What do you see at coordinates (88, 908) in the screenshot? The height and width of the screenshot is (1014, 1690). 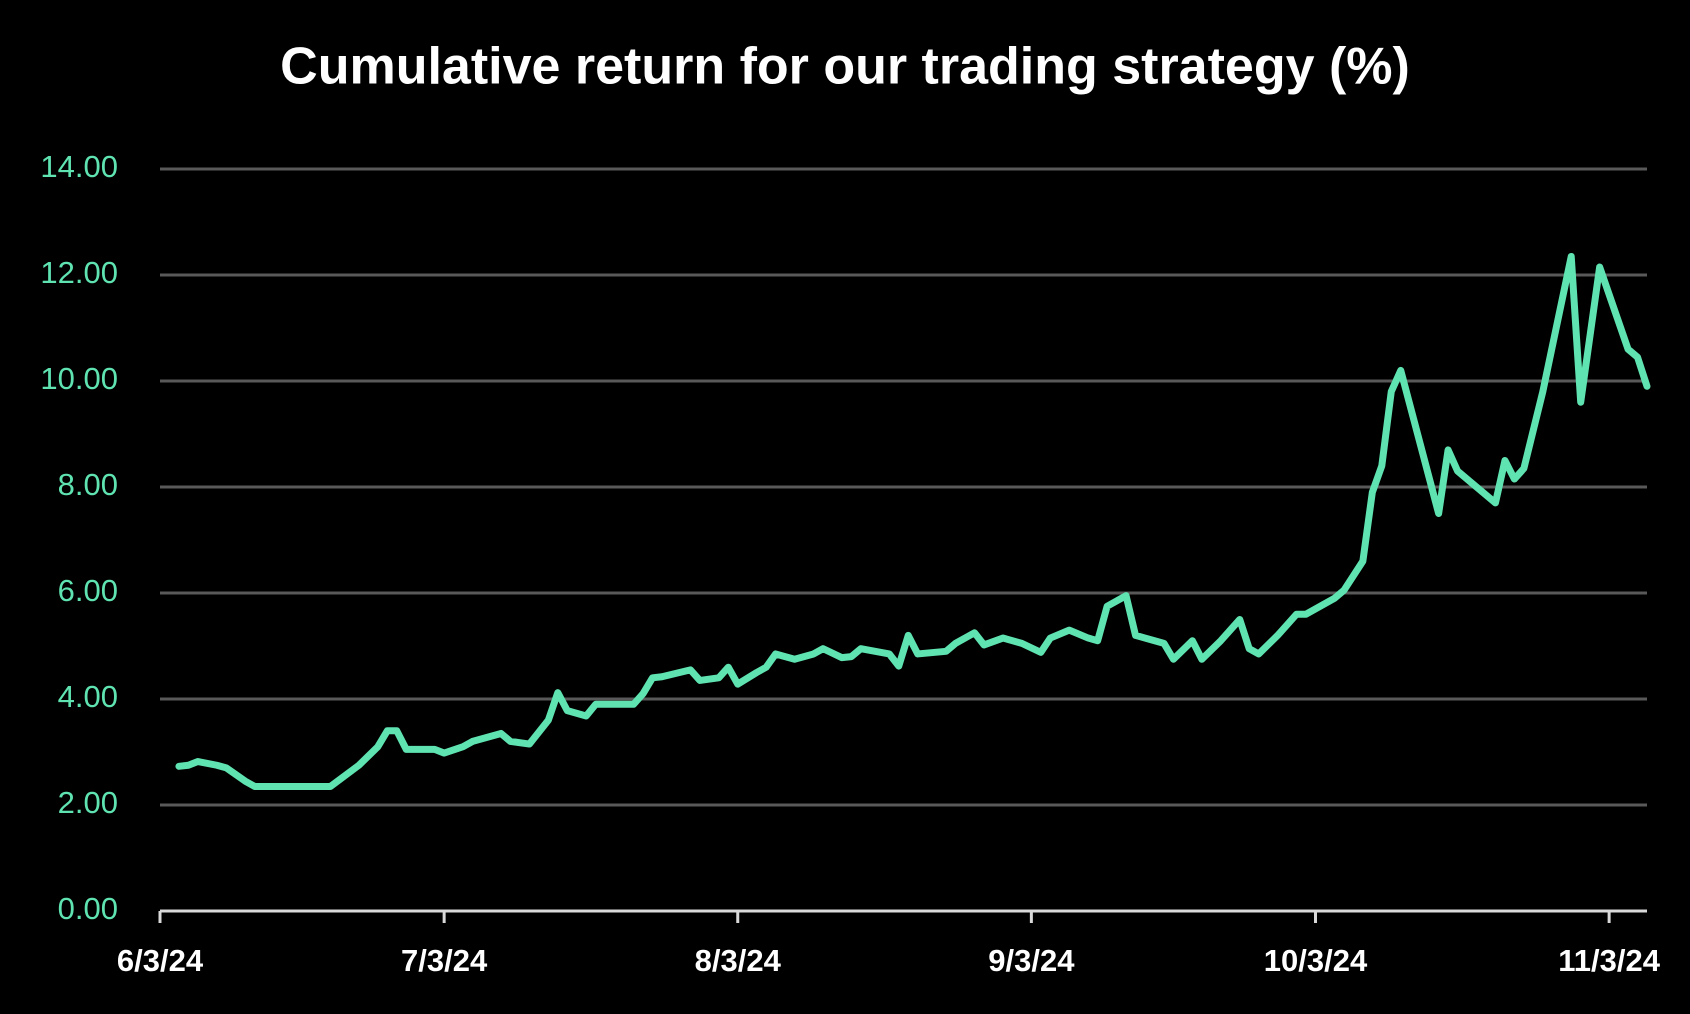 I see `y-tick-label: 0.00` at bounding box center [88, 908].